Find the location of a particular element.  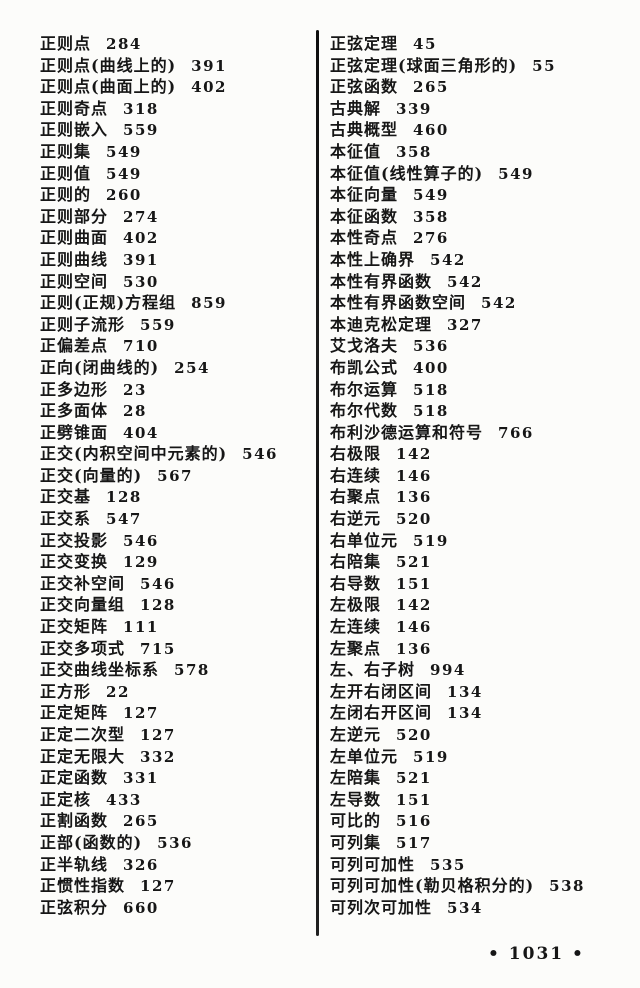

index-entry: 可比的 516 is located at coordinates (480, 821).